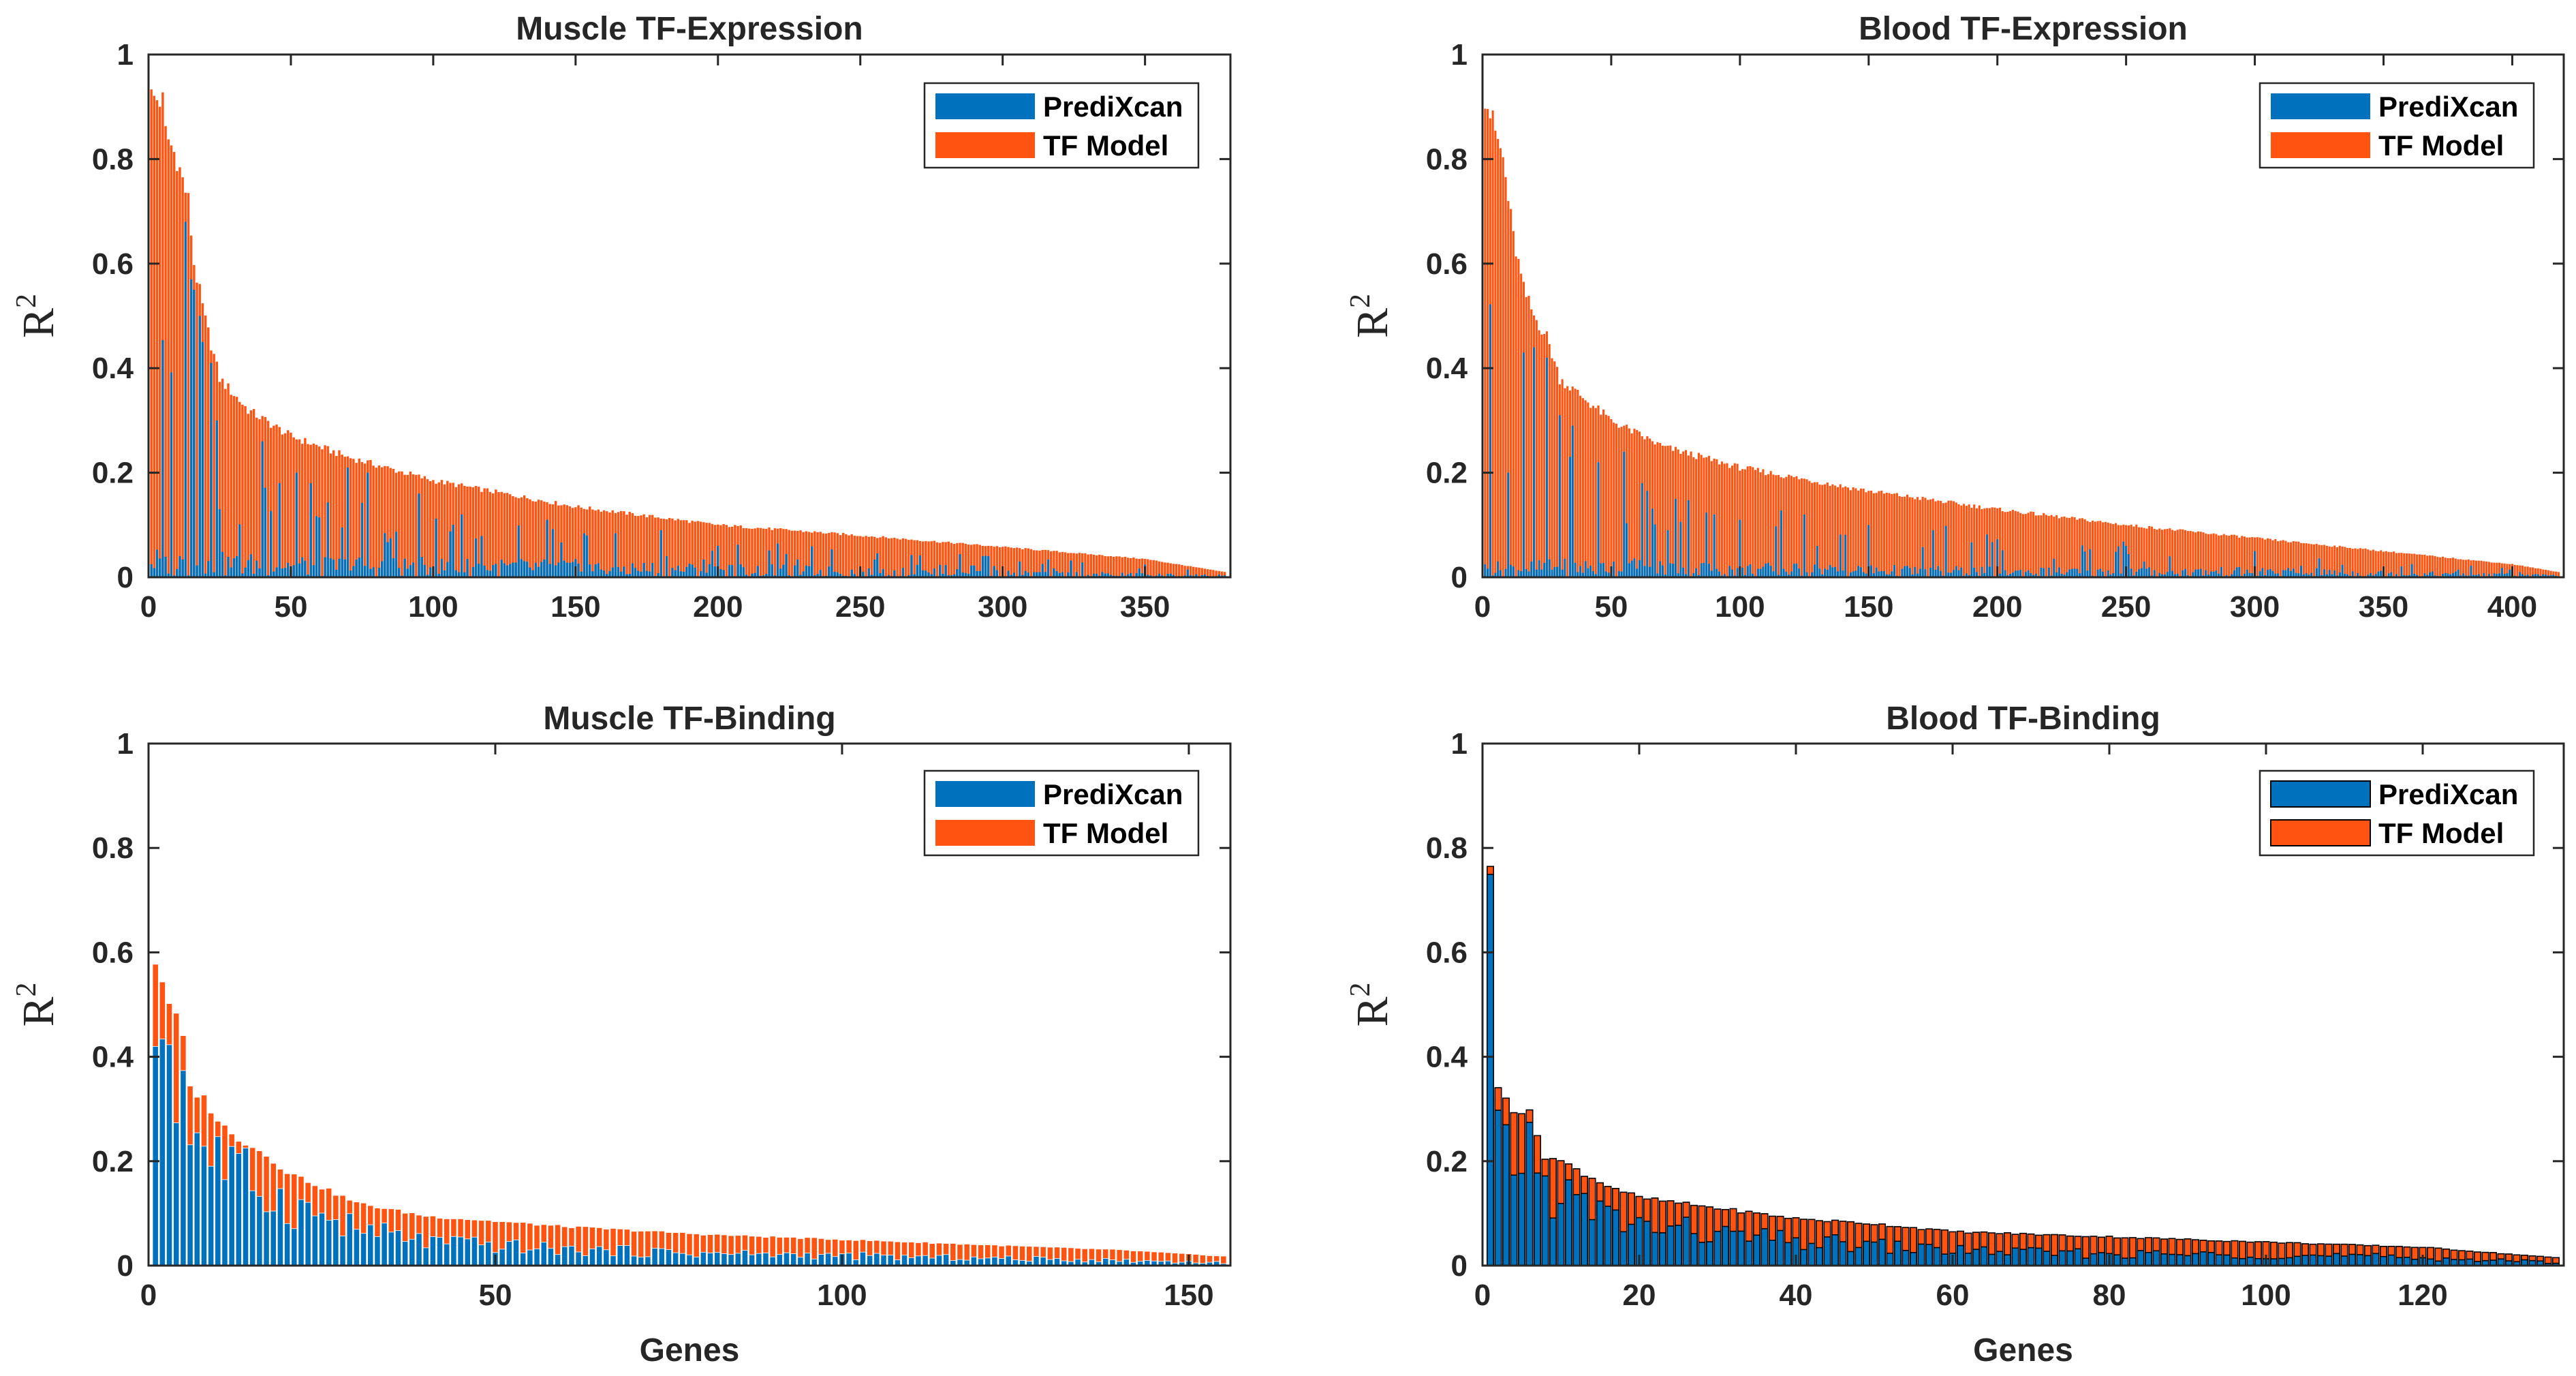 This screenshot has width=2576, height=1376. What do you see at coordinates (985, 794) in the screenshot?
I see `legend-swatch-predixcan` at bounding box center [985, 794].